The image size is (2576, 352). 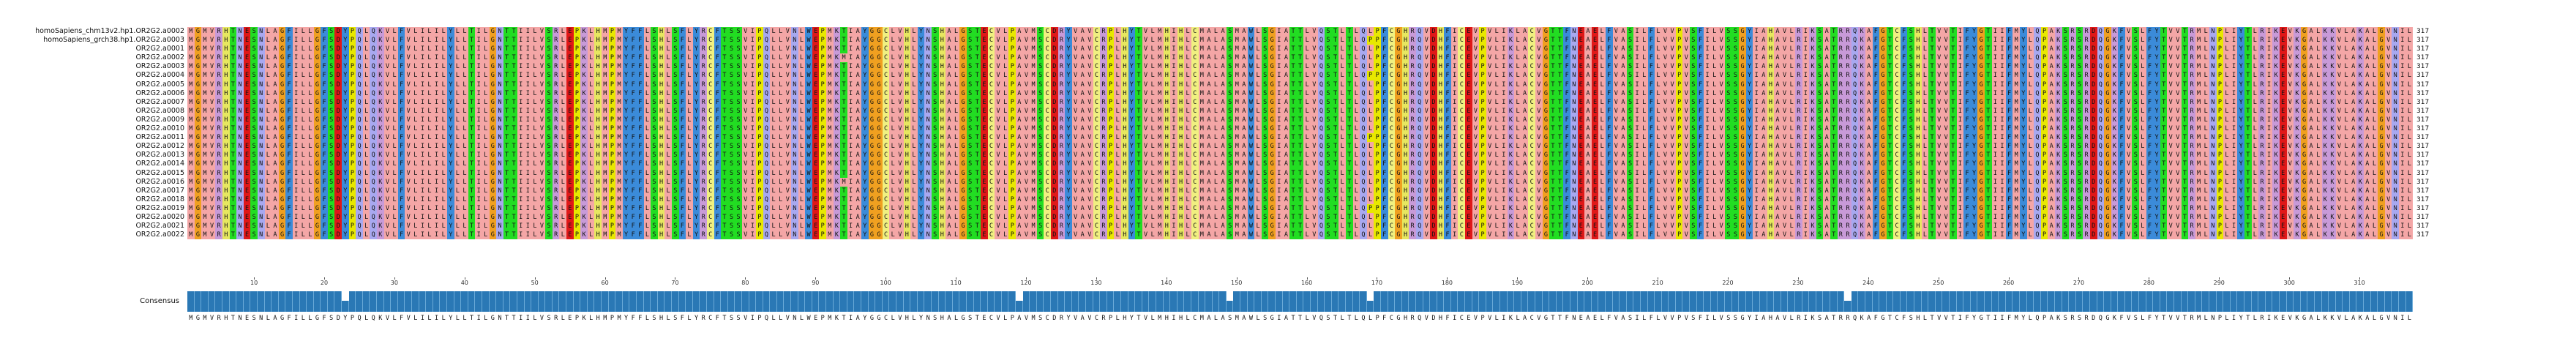 What do you see at coordinates (159, 164) in the screenshot?
I see `sequence-name: OR2G2.a0014` at bounding box center [159, 164].